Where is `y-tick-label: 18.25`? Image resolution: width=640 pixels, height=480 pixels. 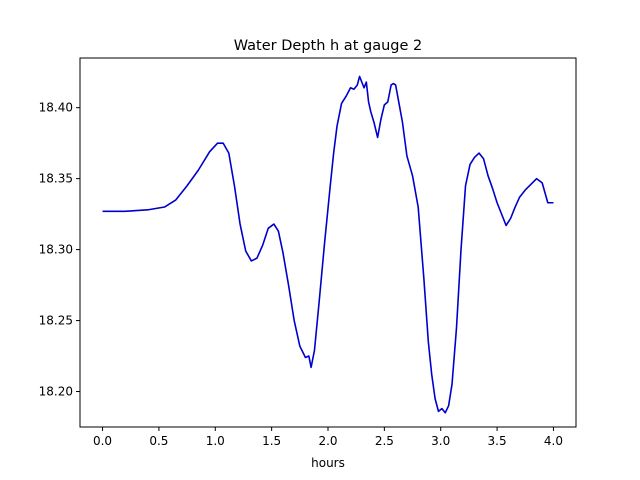
y-tick-label: 18.25 is located at coordinates (56, 321).